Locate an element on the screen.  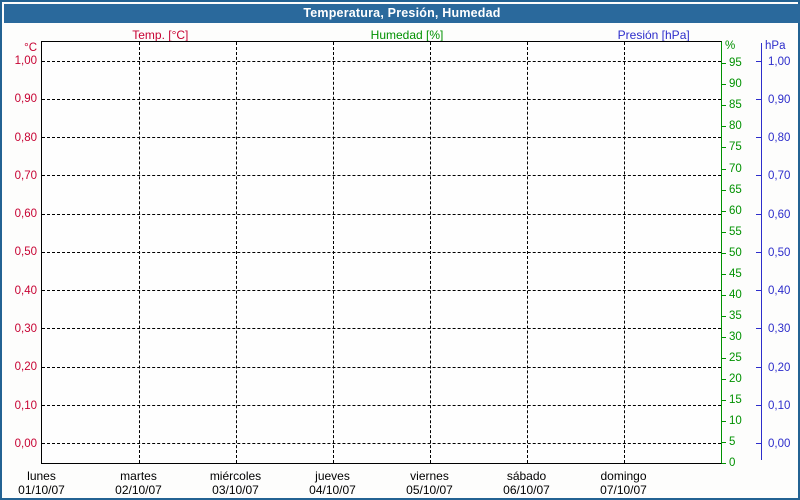
window-title: Temperatura, Presión, Humedad is located at coordinates (402, 13).